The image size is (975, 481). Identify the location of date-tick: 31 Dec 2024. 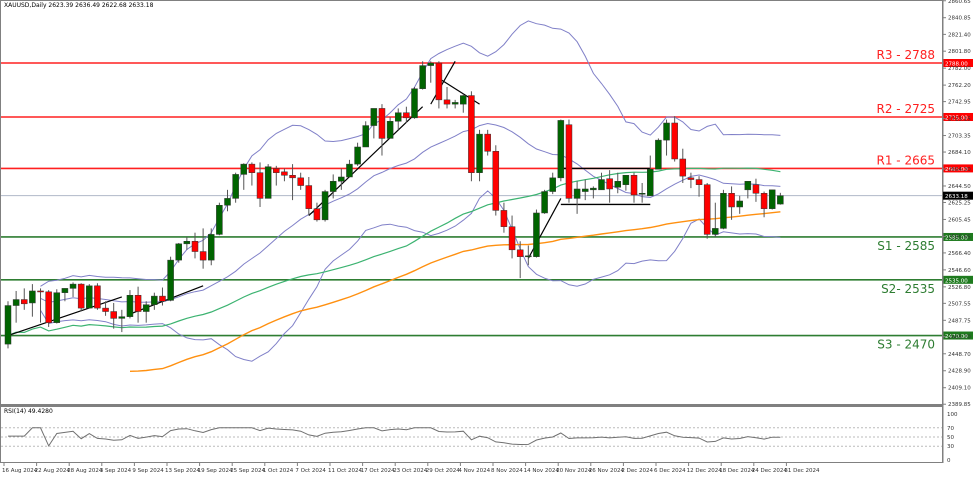
(802, 471).